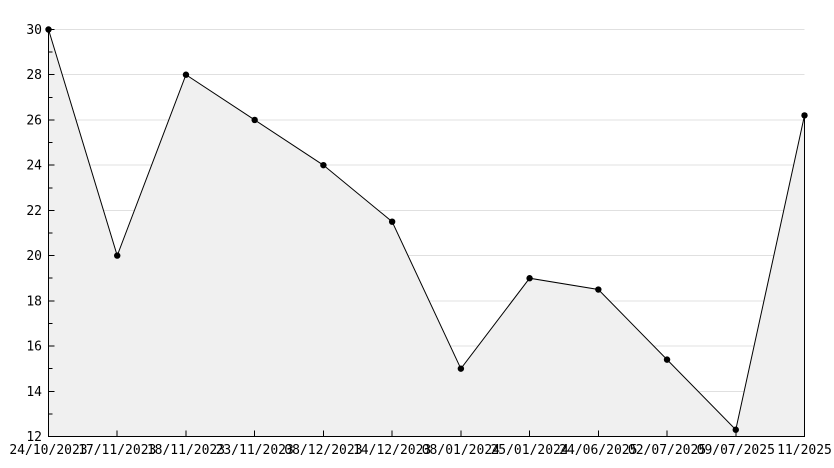  I want to click on y-tick-label: 12, so click(34, 437).